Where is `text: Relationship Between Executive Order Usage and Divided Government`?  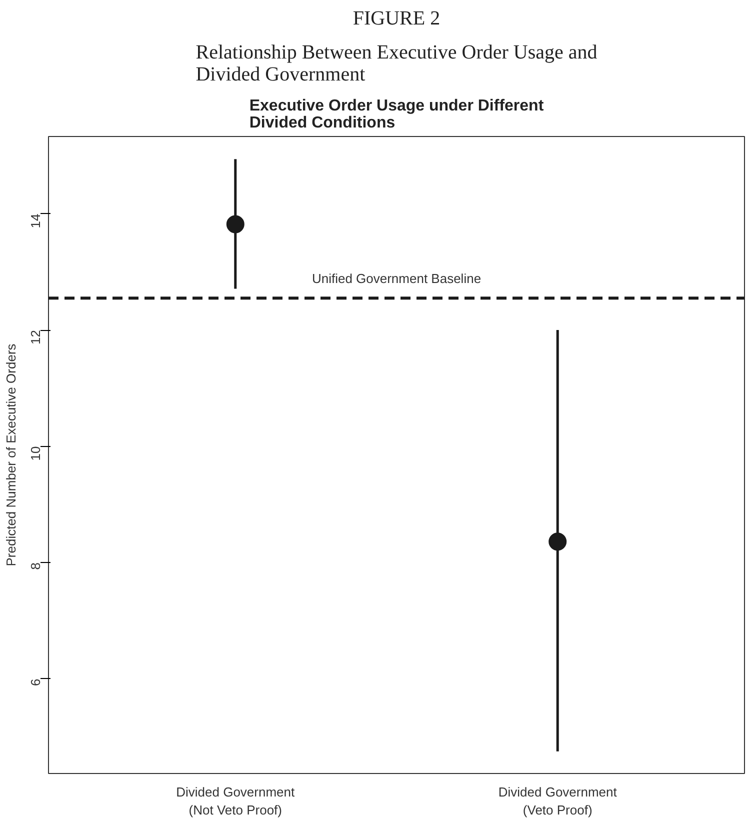 text: Relationship Between Executive Order Usage and Divided Government is located at coordinates (397, 64).